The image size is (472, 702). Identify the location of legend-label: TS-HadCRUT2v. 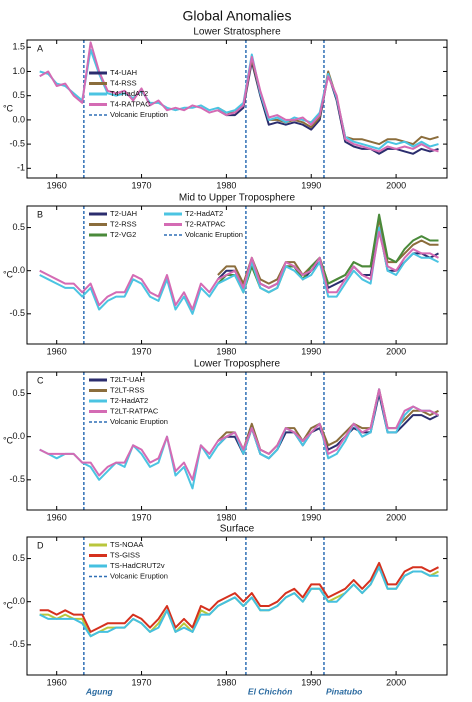
(137, 565).